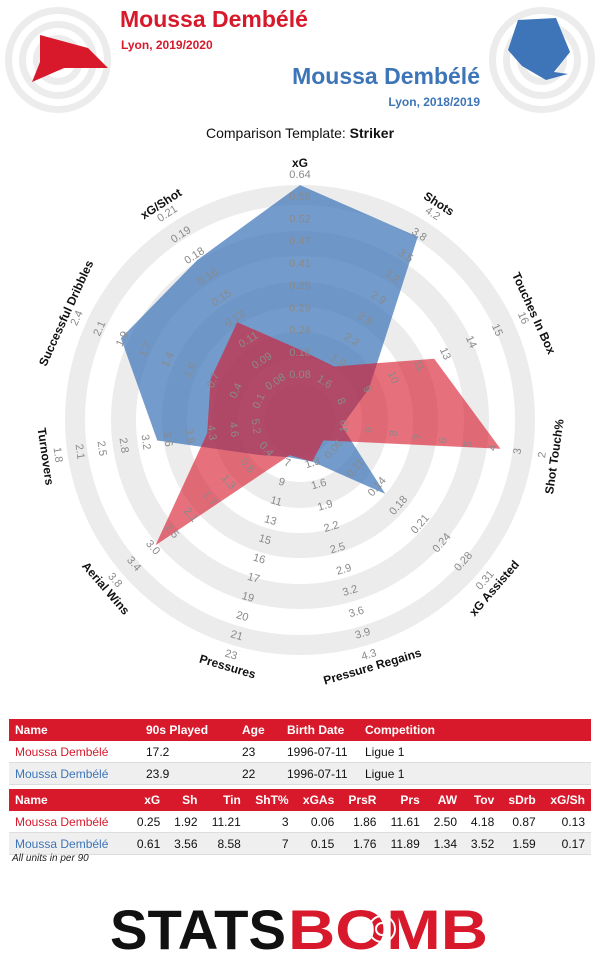 This screenshot has height=970, width=600. I want to click on player1-name: Moussa Dembélé, so click(214, 19).